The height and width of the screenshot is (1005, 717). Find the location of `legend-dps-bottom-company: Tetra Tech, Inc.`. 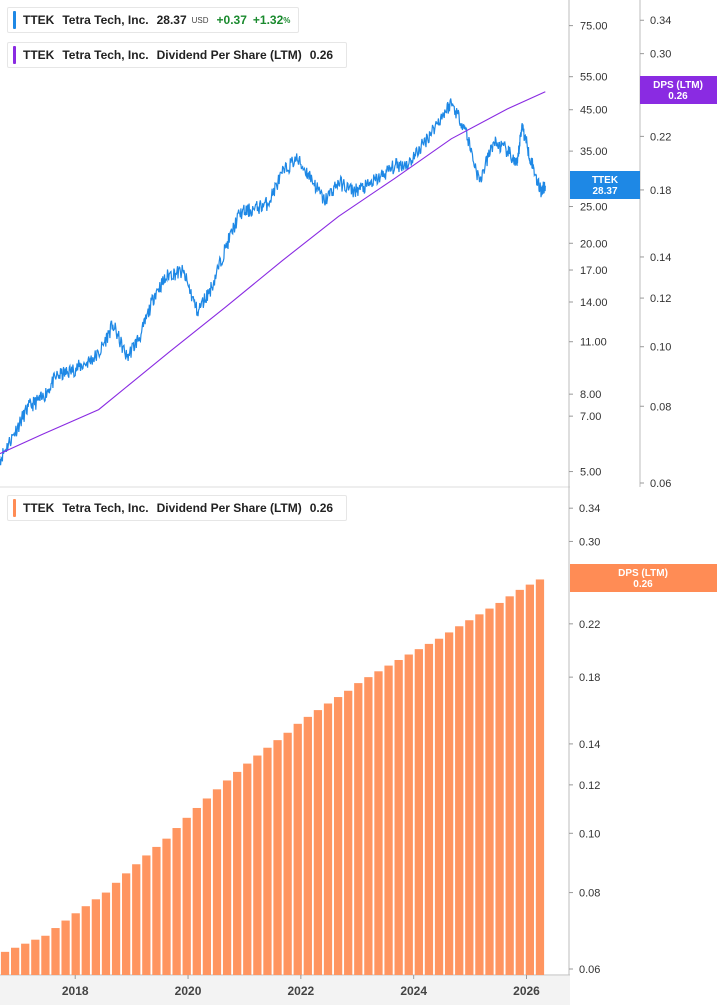

legend-dps-bottom-company: Tetra Tech, Inc. is located at coordinates (105, 508).